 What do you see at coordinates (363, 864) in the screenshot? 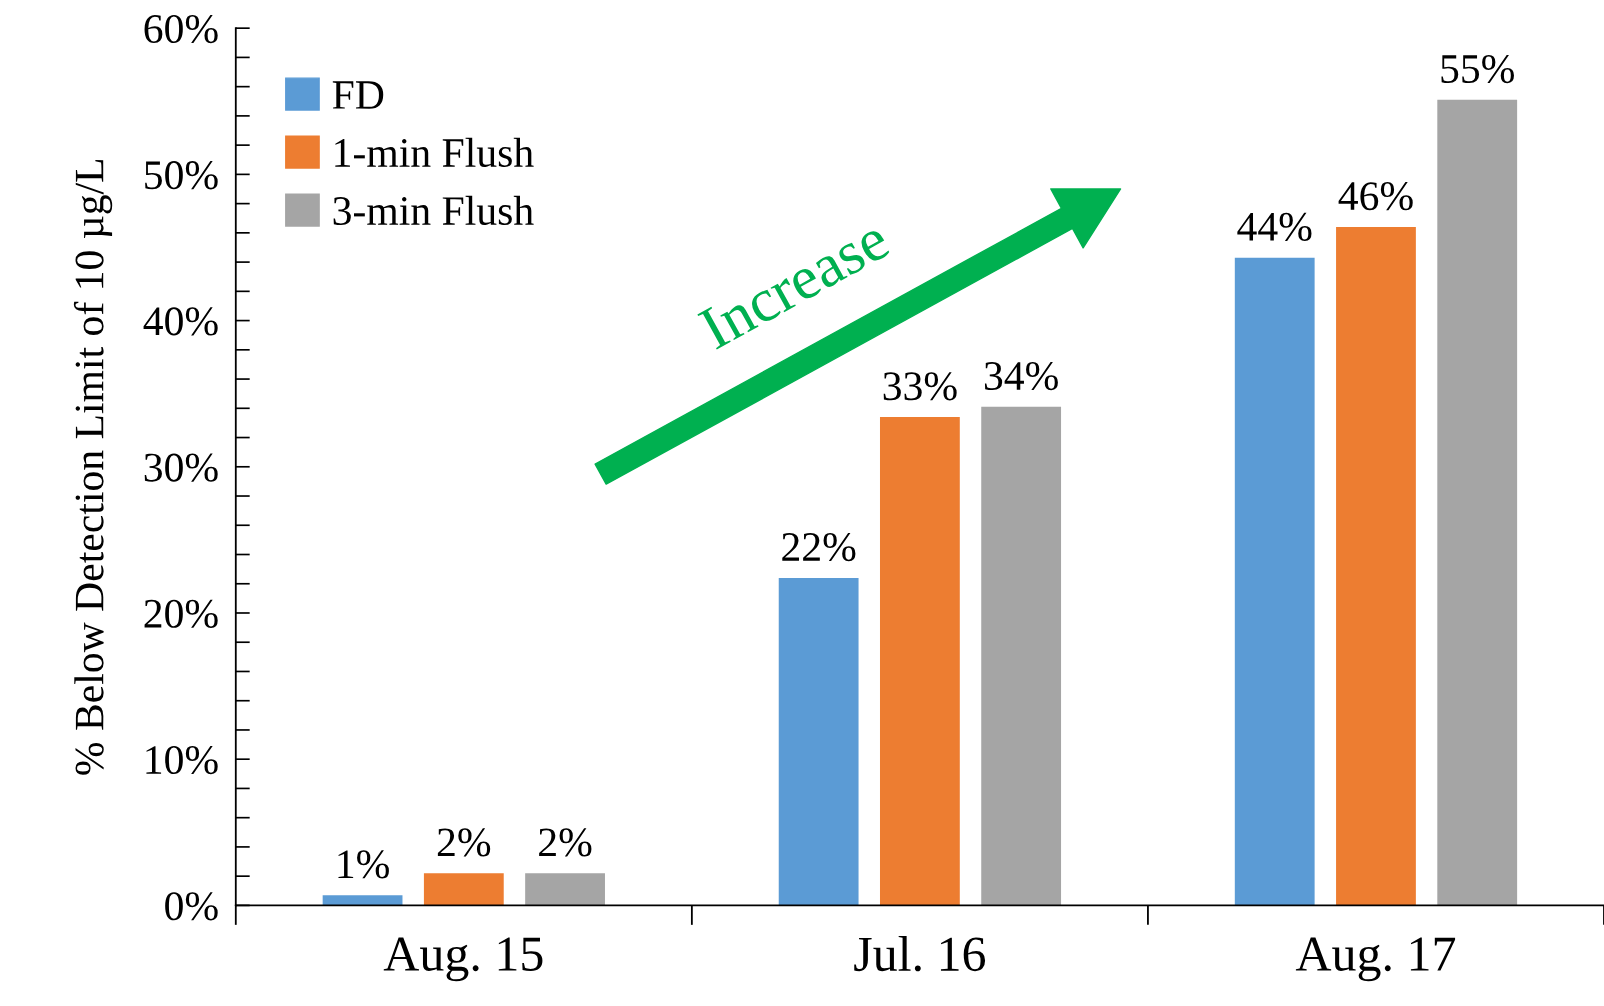
I see `data-label: 1%` at bounding box center [363, 864].